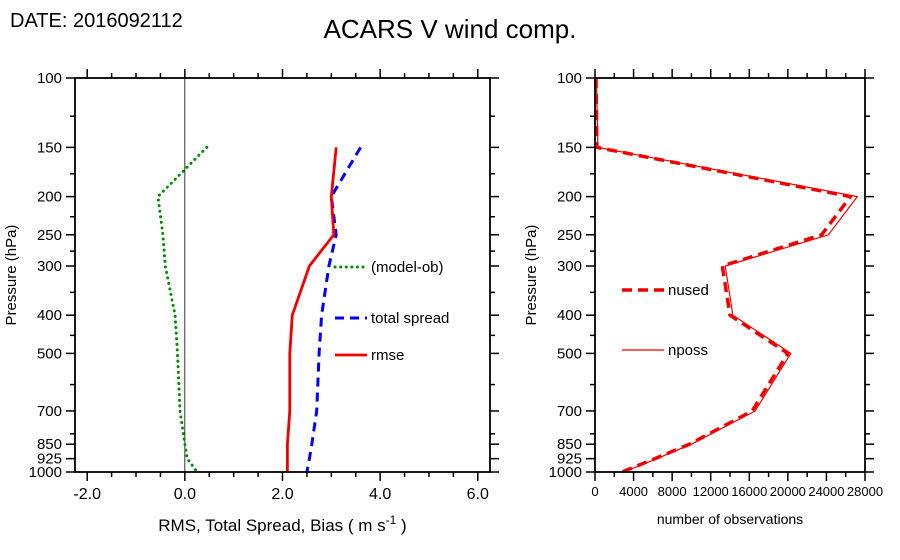 The width and height of the screenshot is (900, 560). I want to click on legend-label: rmse, so click(387, 355).